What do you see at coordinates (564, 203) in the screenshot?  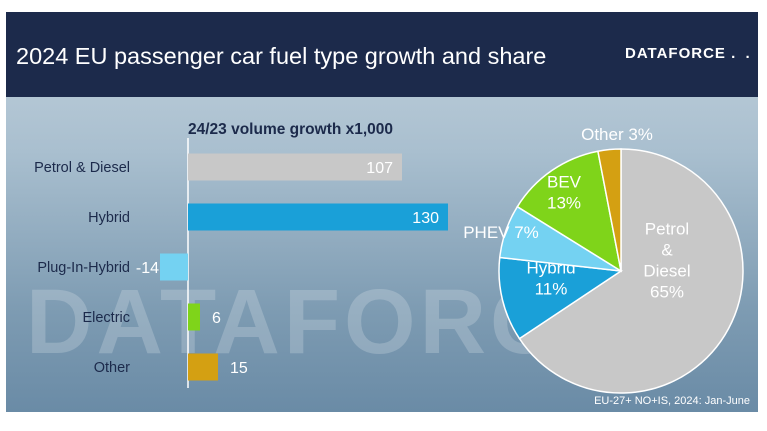 I see `pie-slice-label: 13%` at bounding box center [564, 203].